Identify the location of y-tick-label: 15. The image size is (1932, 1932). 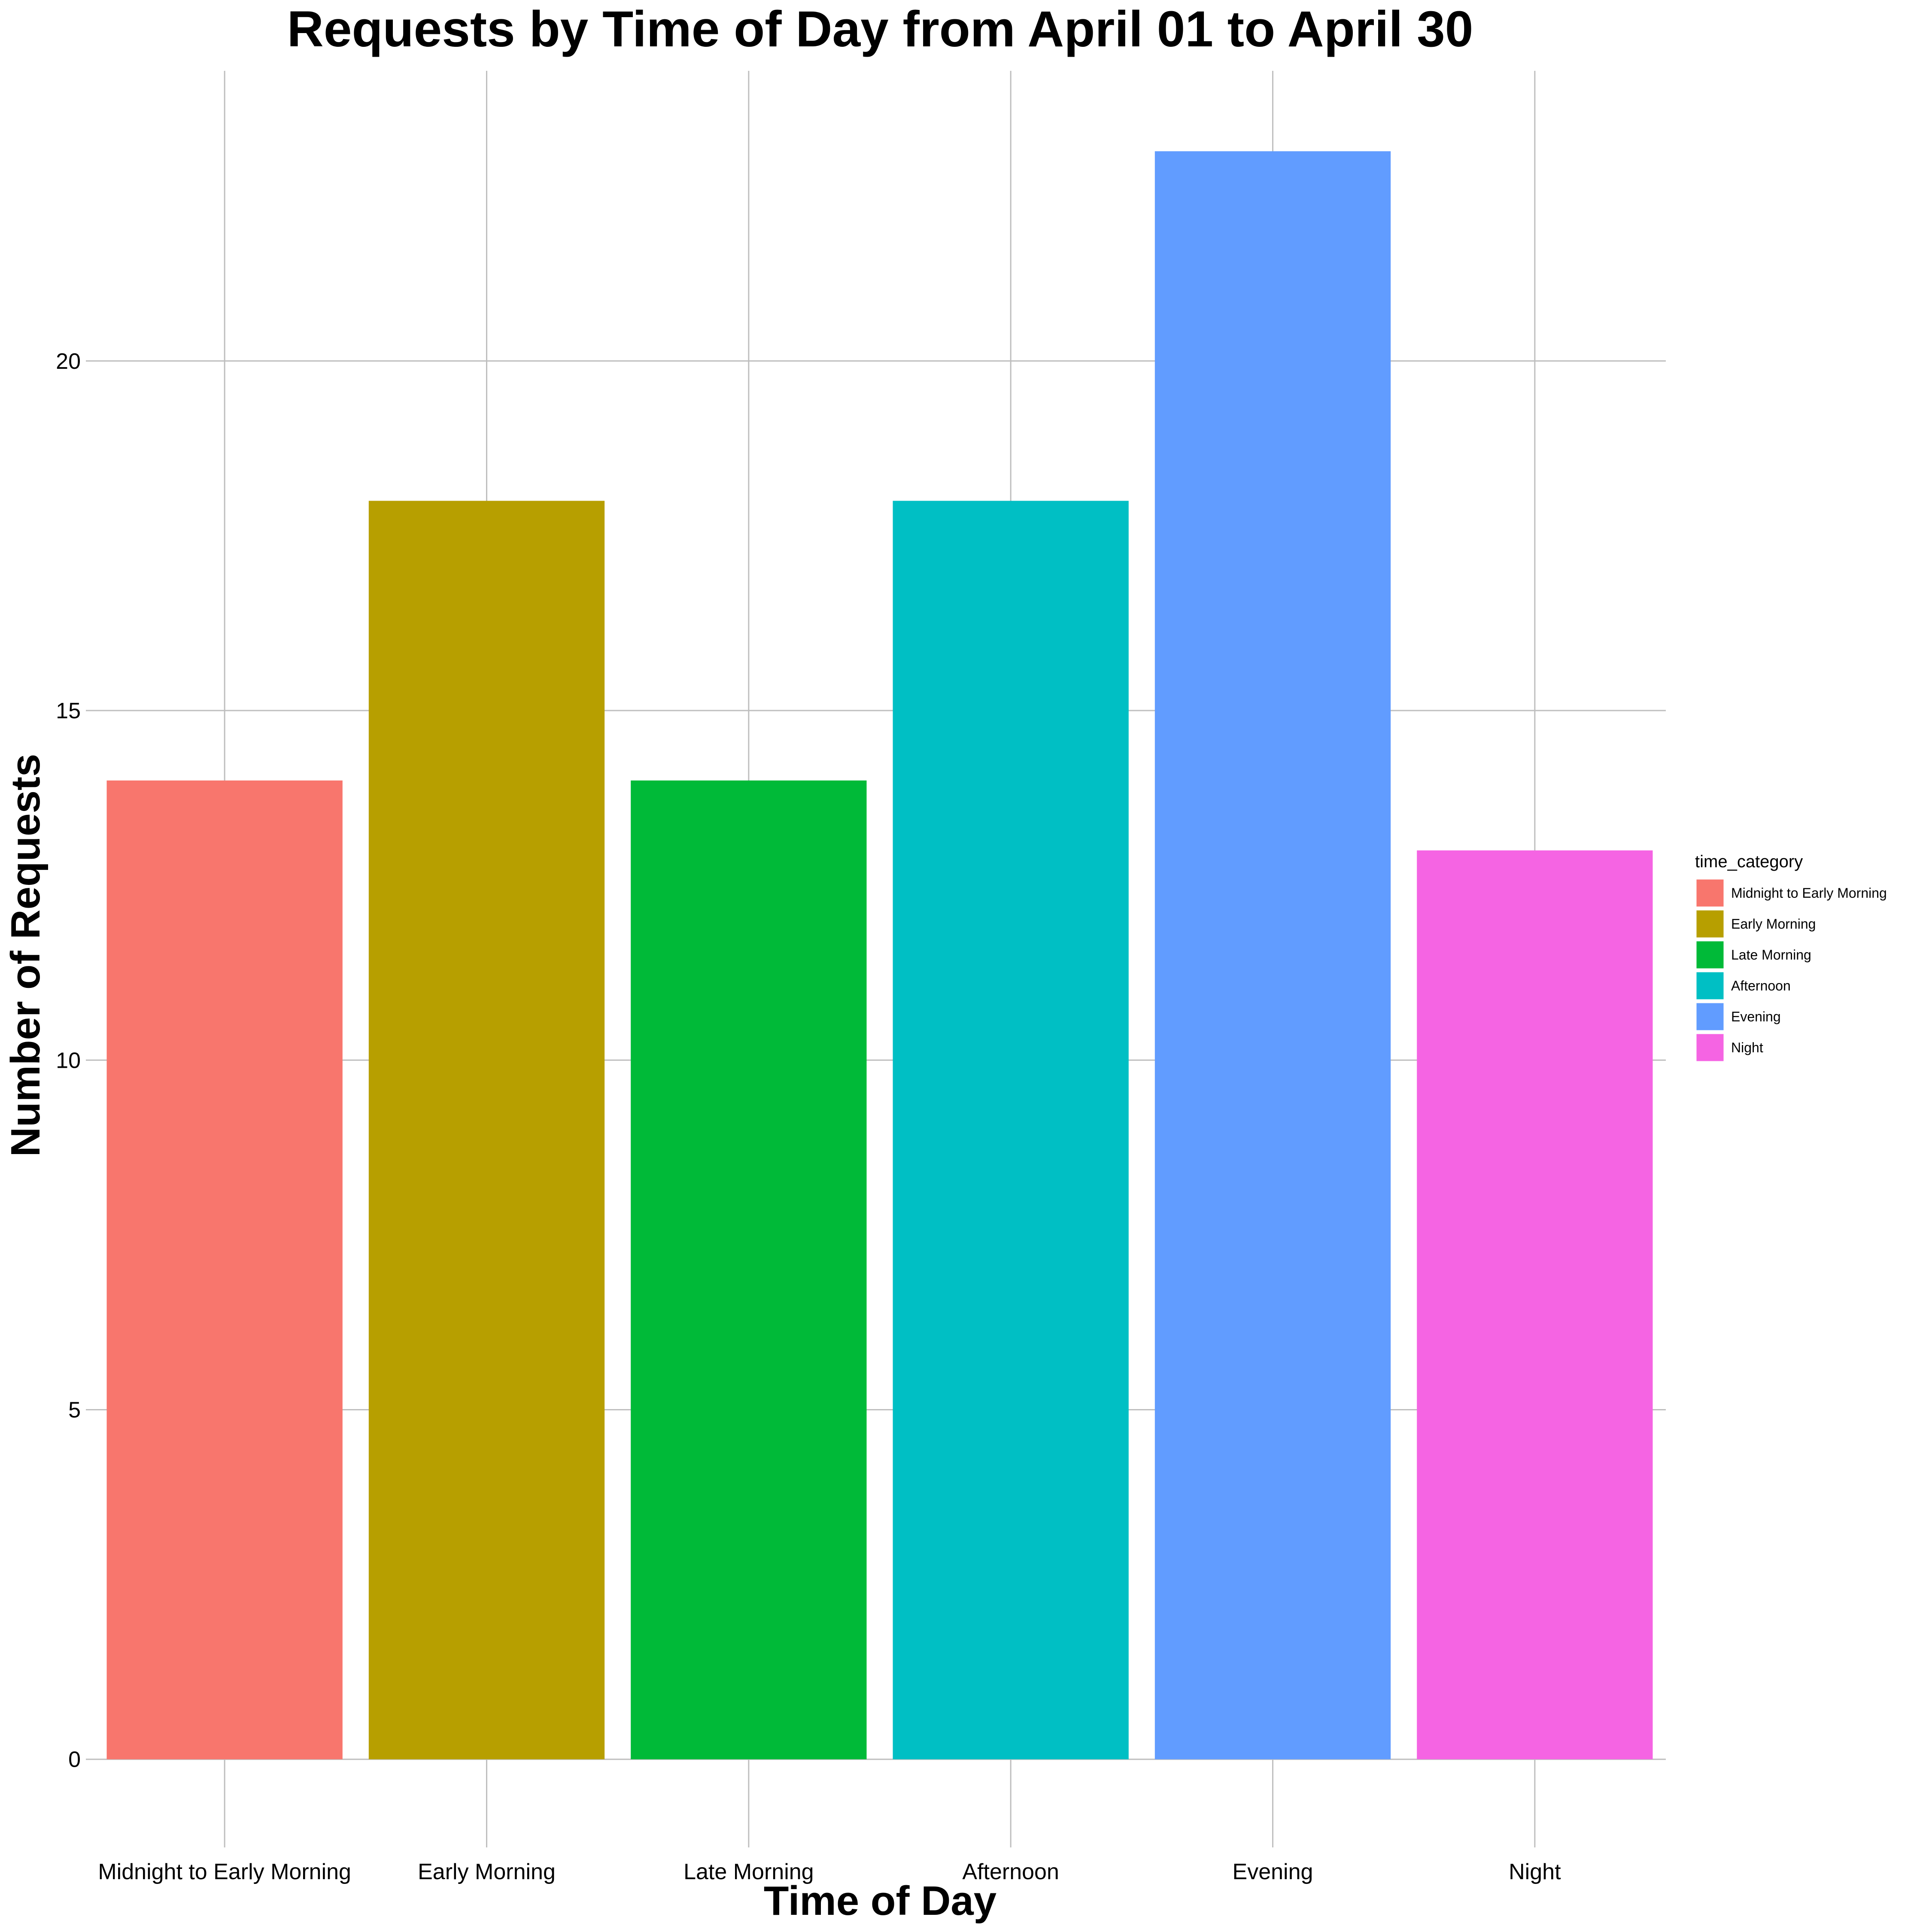
(69, 711).